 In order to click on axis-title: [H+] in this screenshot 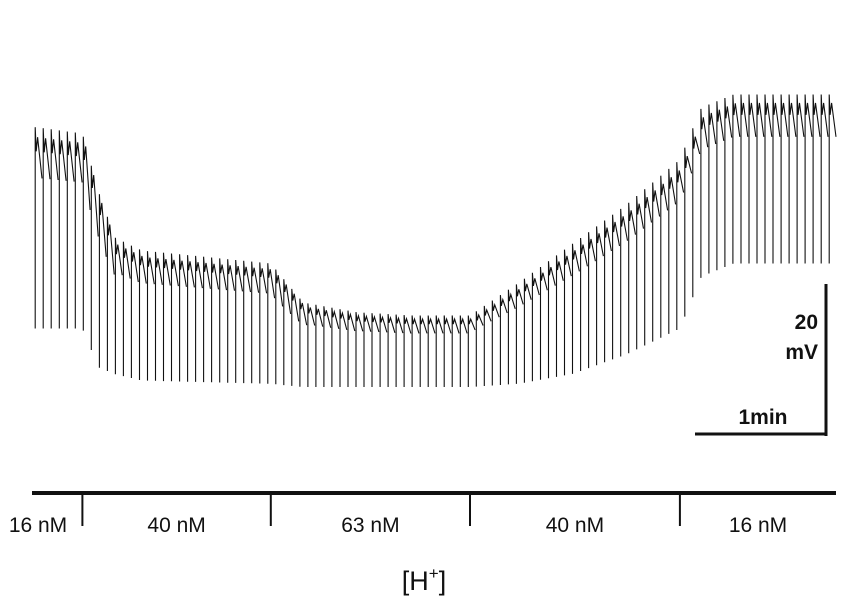, I will do `click(424, 580)`.